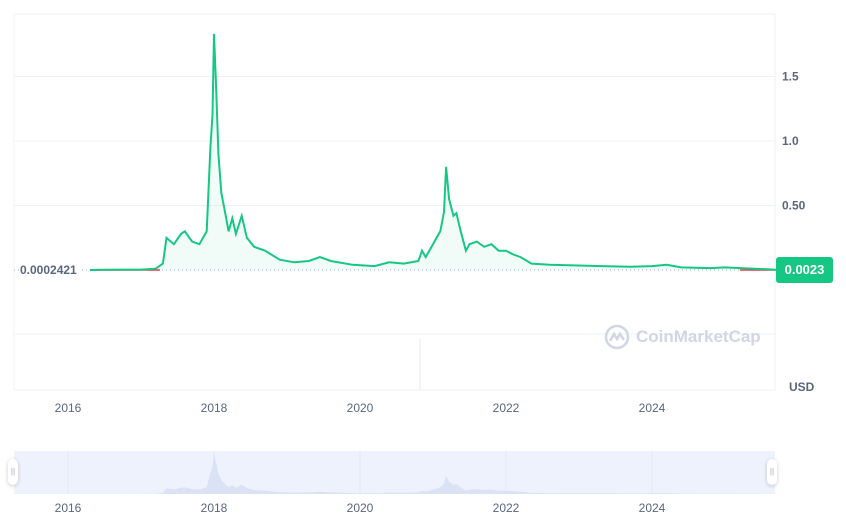  Describe the element at coordinates (794, 206) in the screenshot. I see `y-tick-label: 0.50` at that location.